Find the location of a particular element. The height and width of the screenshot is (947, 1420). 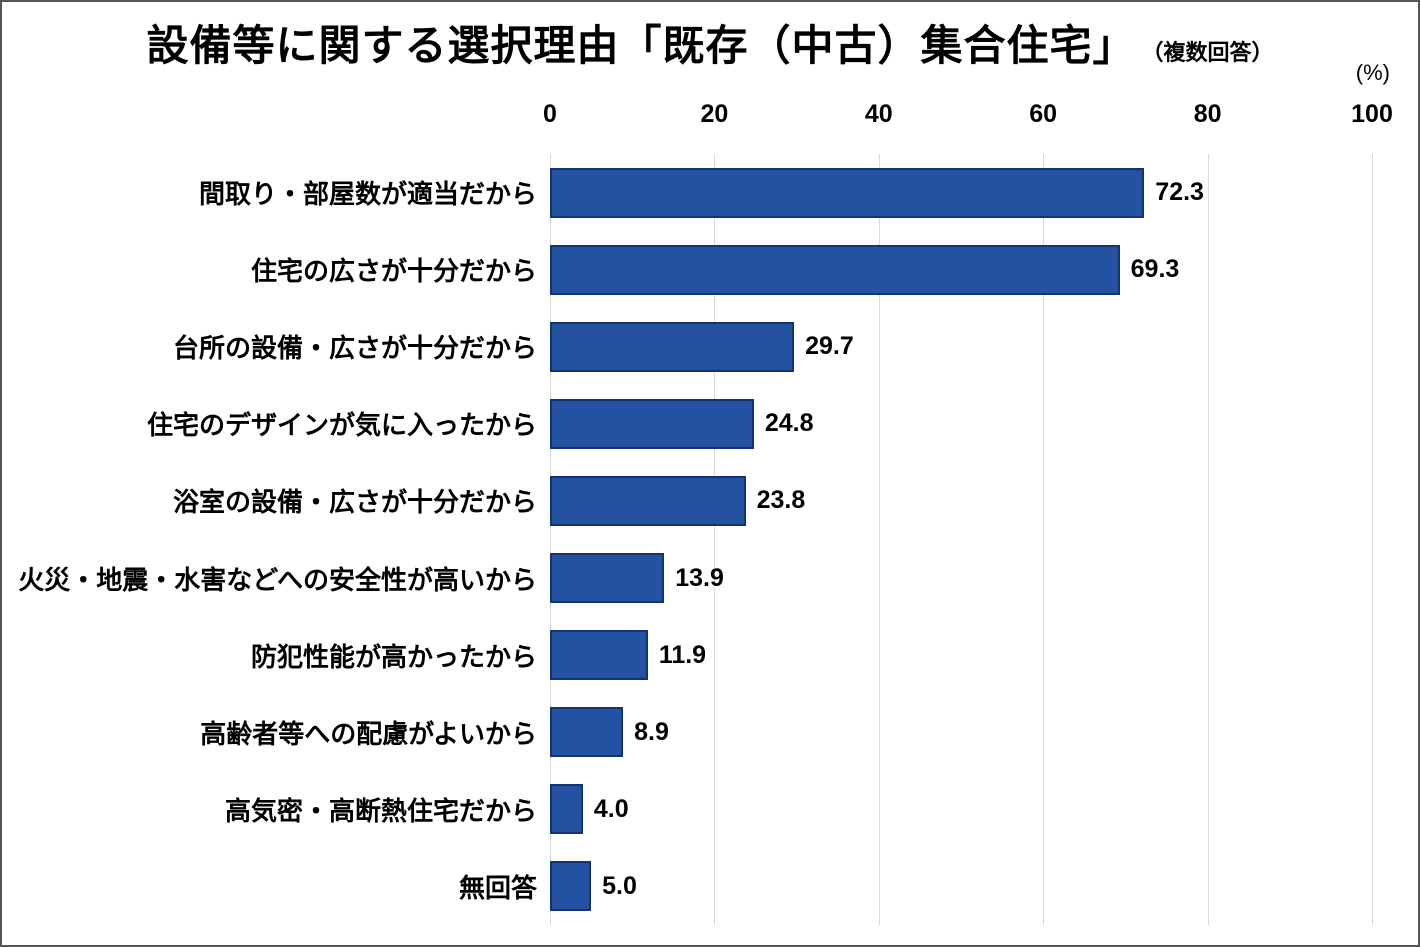

category-label: 火災・地震・水害などへの安全性が高いから is located at coordinates (277, 579).